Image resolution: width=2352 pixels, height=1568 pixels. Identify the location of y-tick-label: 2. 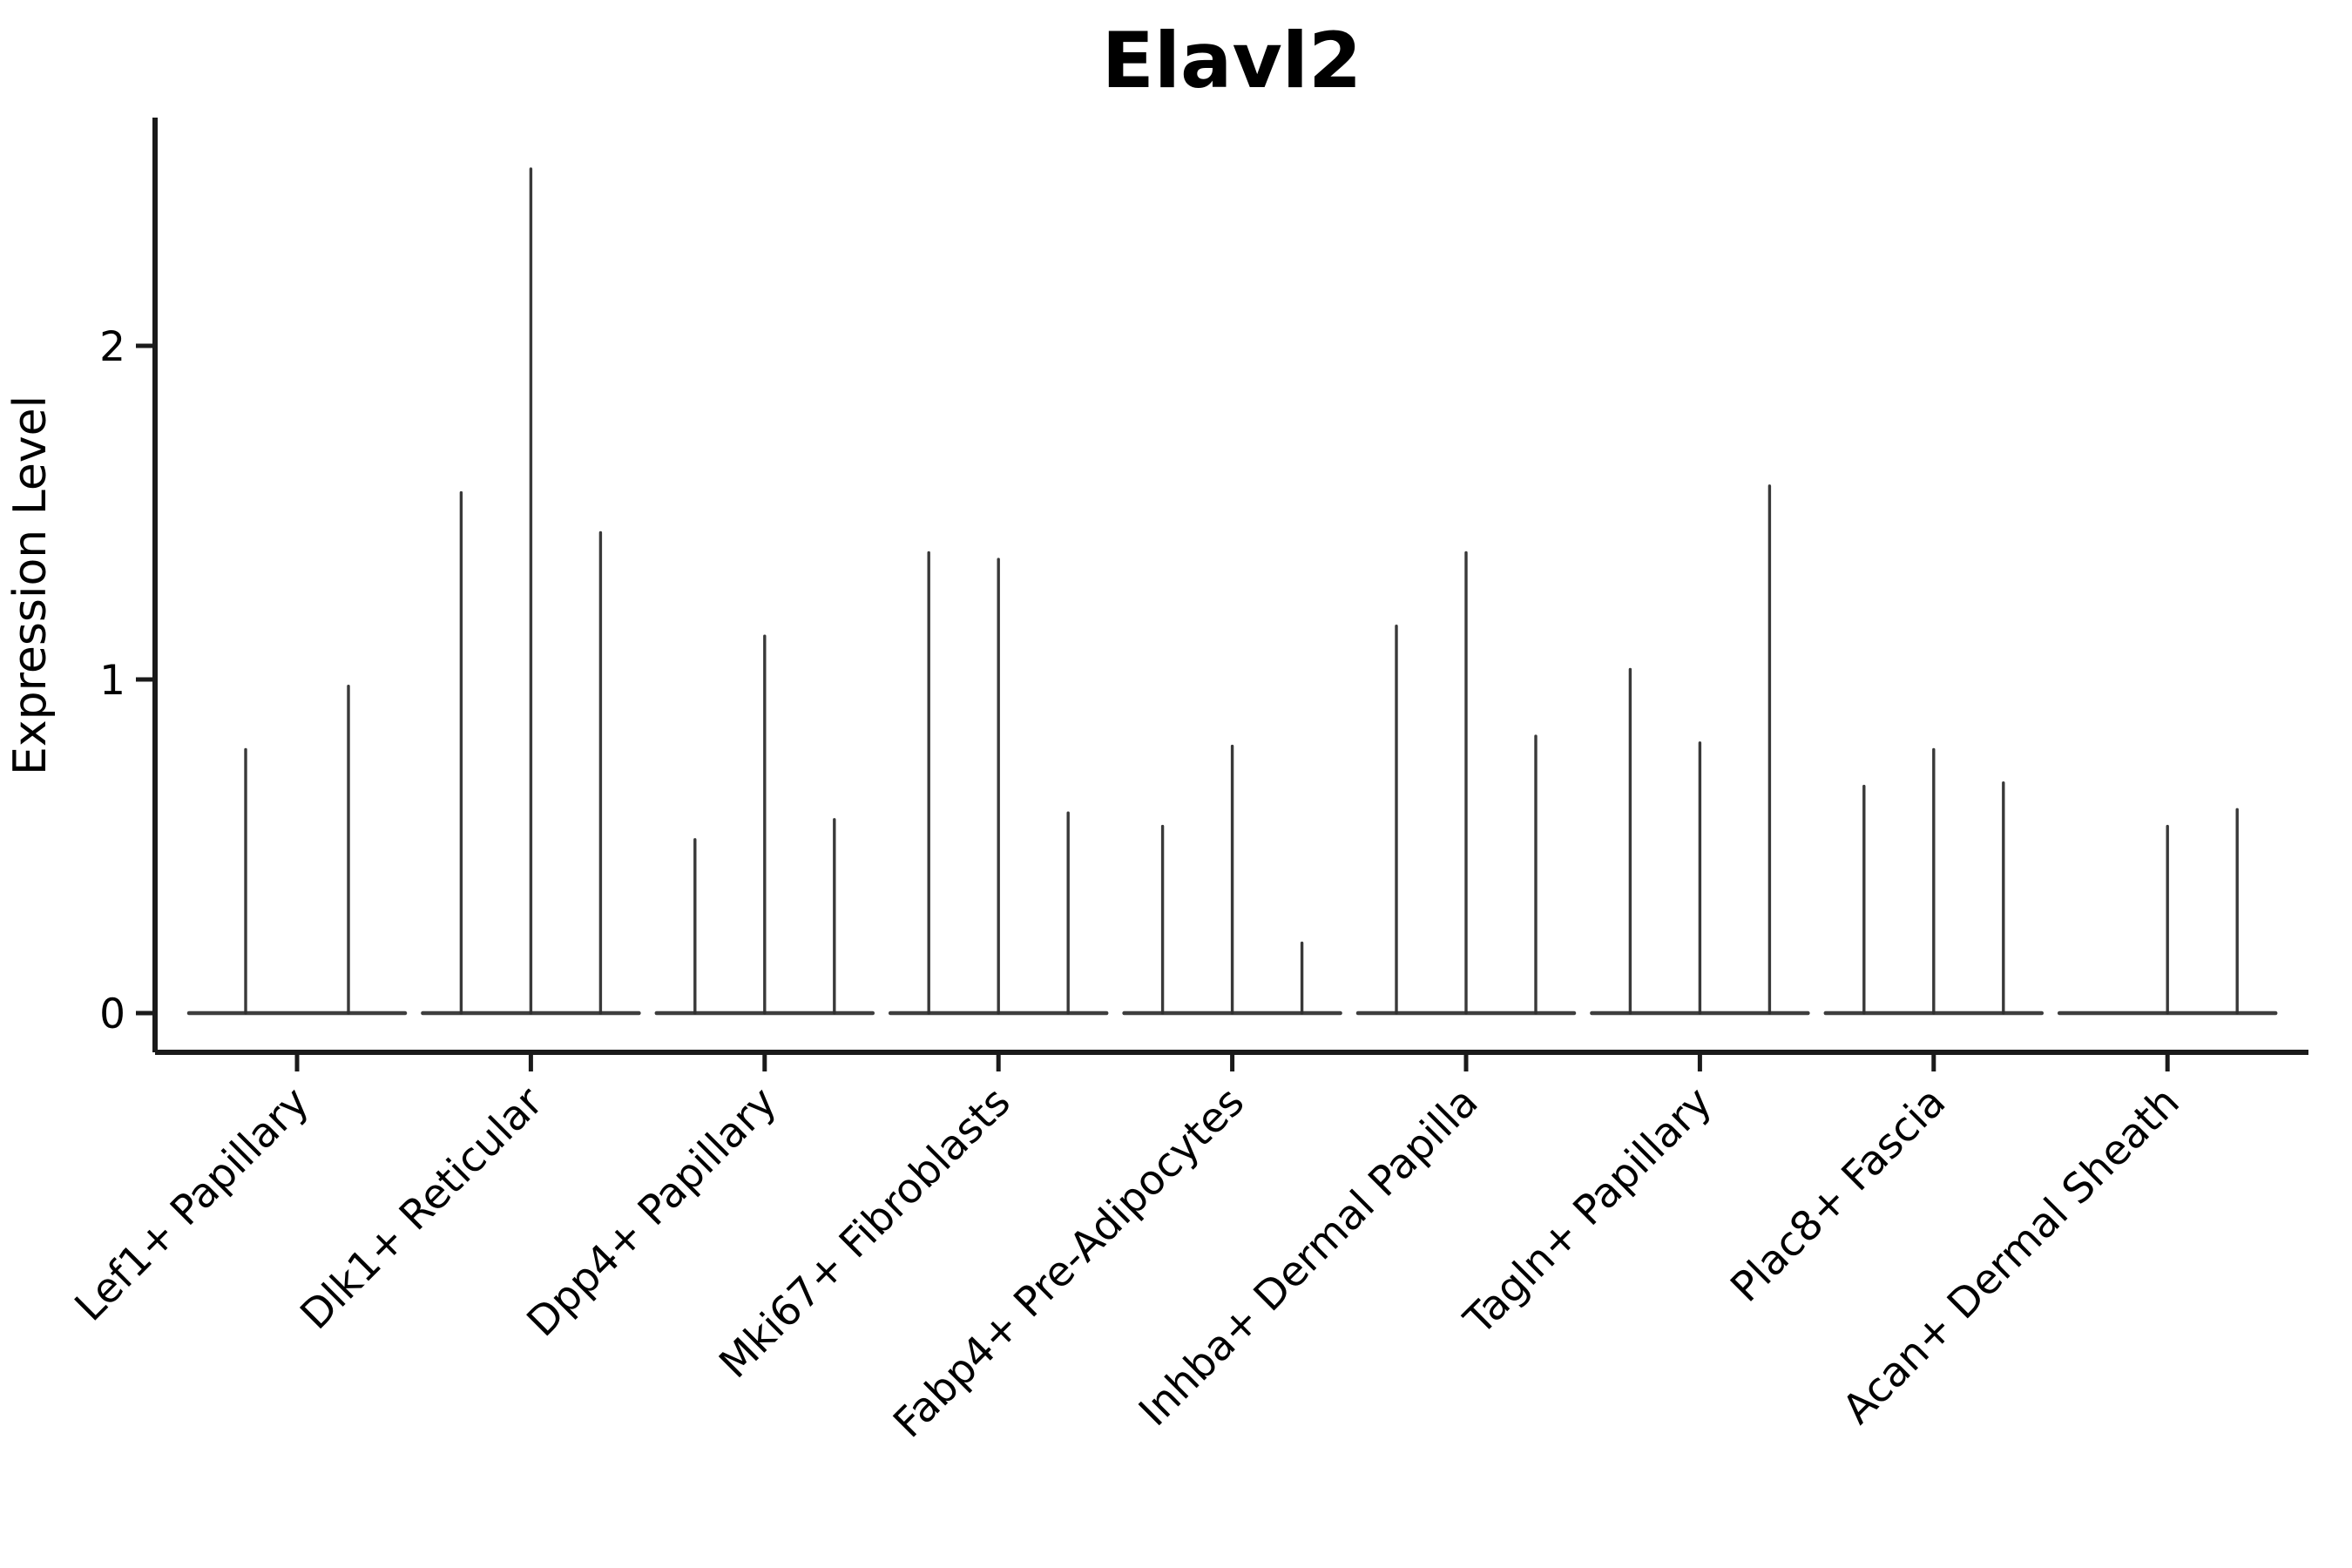
(112, 347).